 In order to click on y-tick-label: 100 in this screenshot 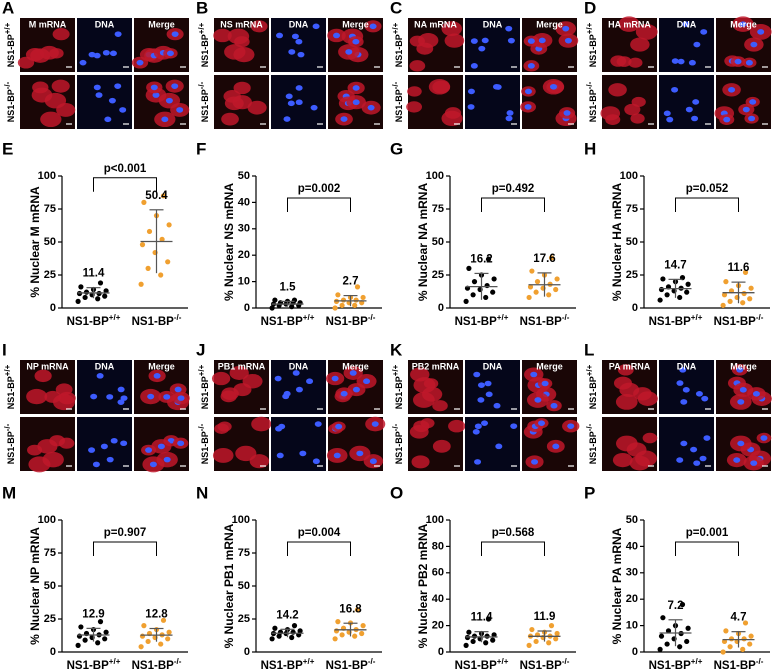, I will do `click(47, 176)`.